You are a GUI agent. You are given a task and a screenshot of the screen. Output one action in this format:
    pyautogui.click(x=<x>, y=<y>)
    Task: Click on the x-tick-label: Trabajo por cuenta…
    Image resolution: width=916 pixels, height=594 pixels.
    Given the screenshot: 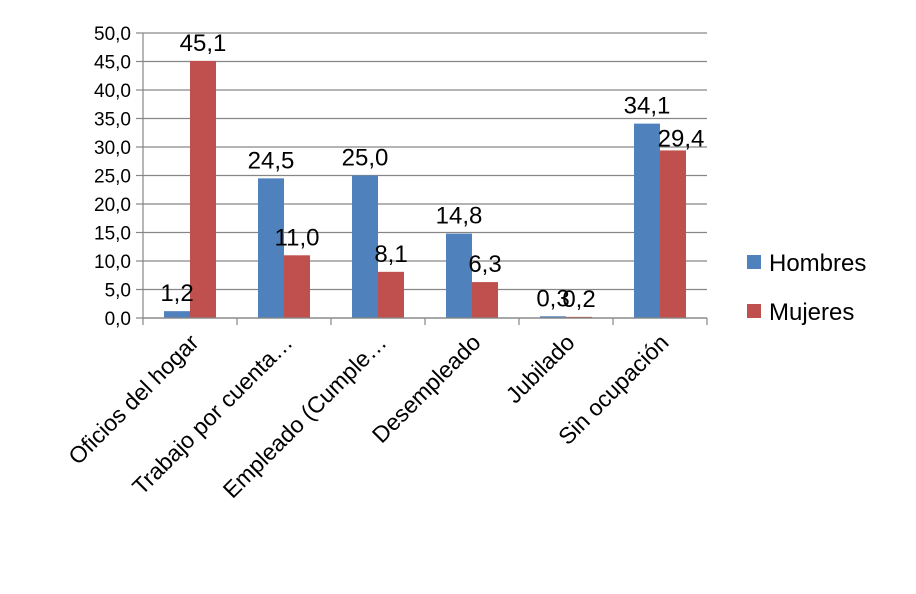 What is the action you would take?
    pyautogui.click(x=212, y=414)
    